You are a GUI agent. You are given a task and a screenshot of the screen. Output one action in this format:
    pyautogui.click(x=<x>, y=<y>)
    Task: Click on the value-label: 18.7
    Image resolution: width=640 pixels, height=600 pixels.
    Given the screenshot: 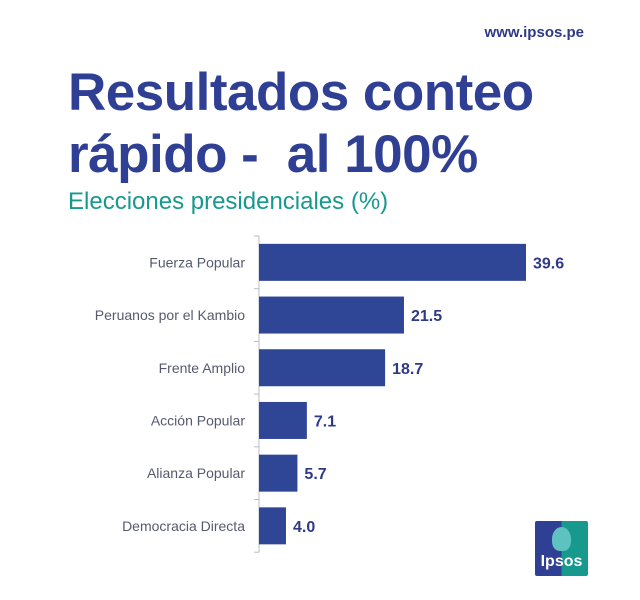 What is the action you would take?
    pyautogui.click(x=407, y=369)
    